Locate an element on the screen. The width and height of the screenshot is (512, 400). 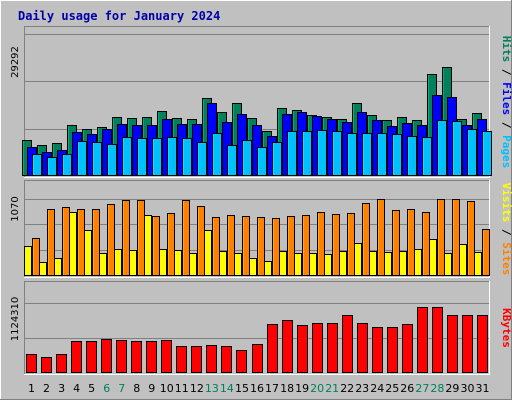
x-tick-day-11: 11 is located at coordinates (182, 388).